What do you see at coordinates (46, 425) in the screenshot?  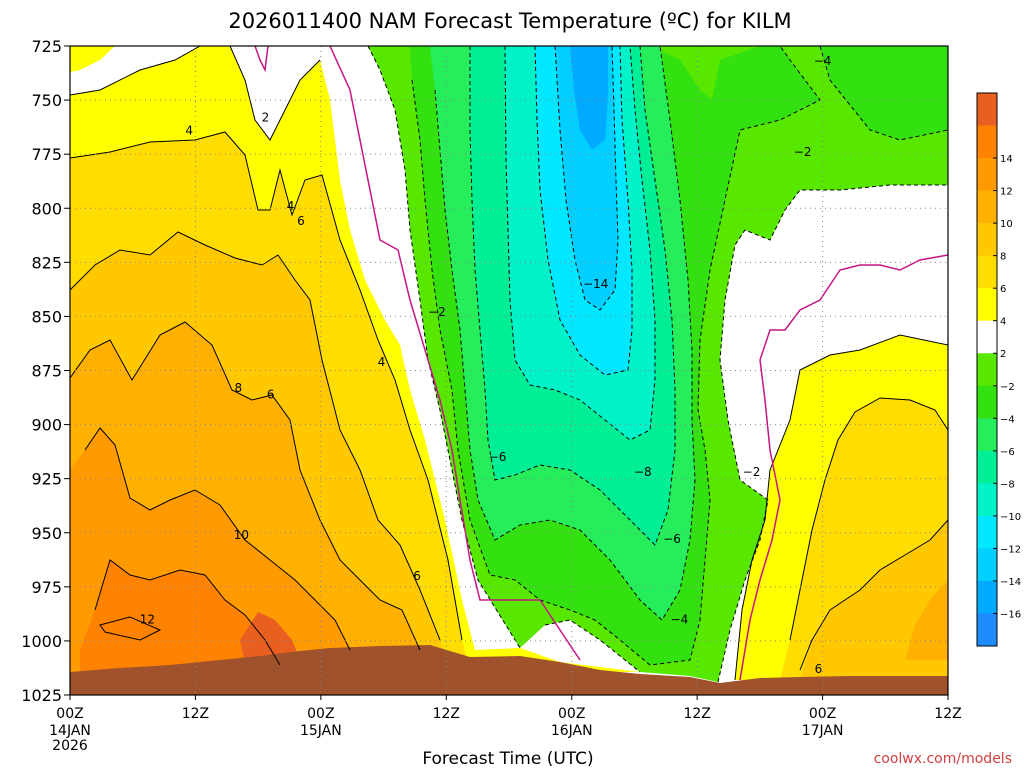 I see `y-tick-label: 900` at bounding box center [46, 425].